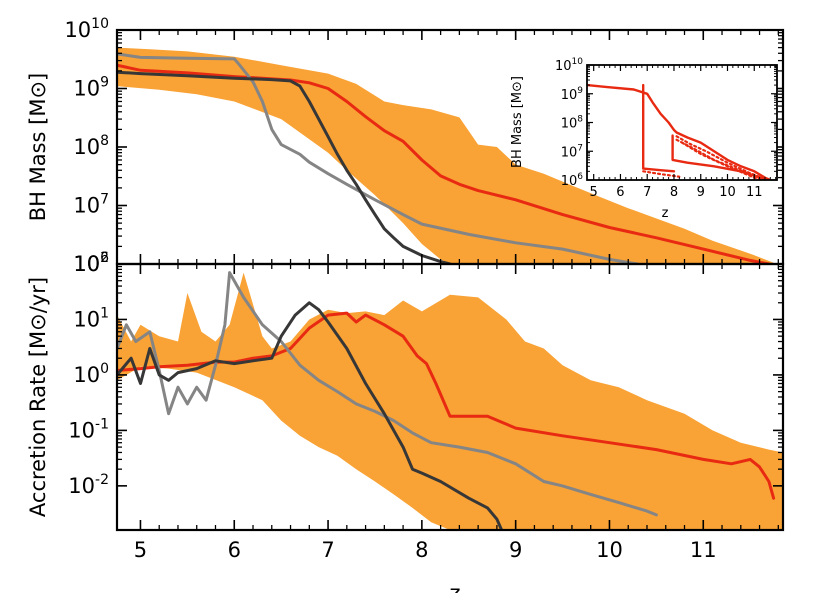 This screenshot has height=593, width=830. Describe the element at coordinates (665, 213) in the screenshot. I see `inset-xlabel: z` at that location.